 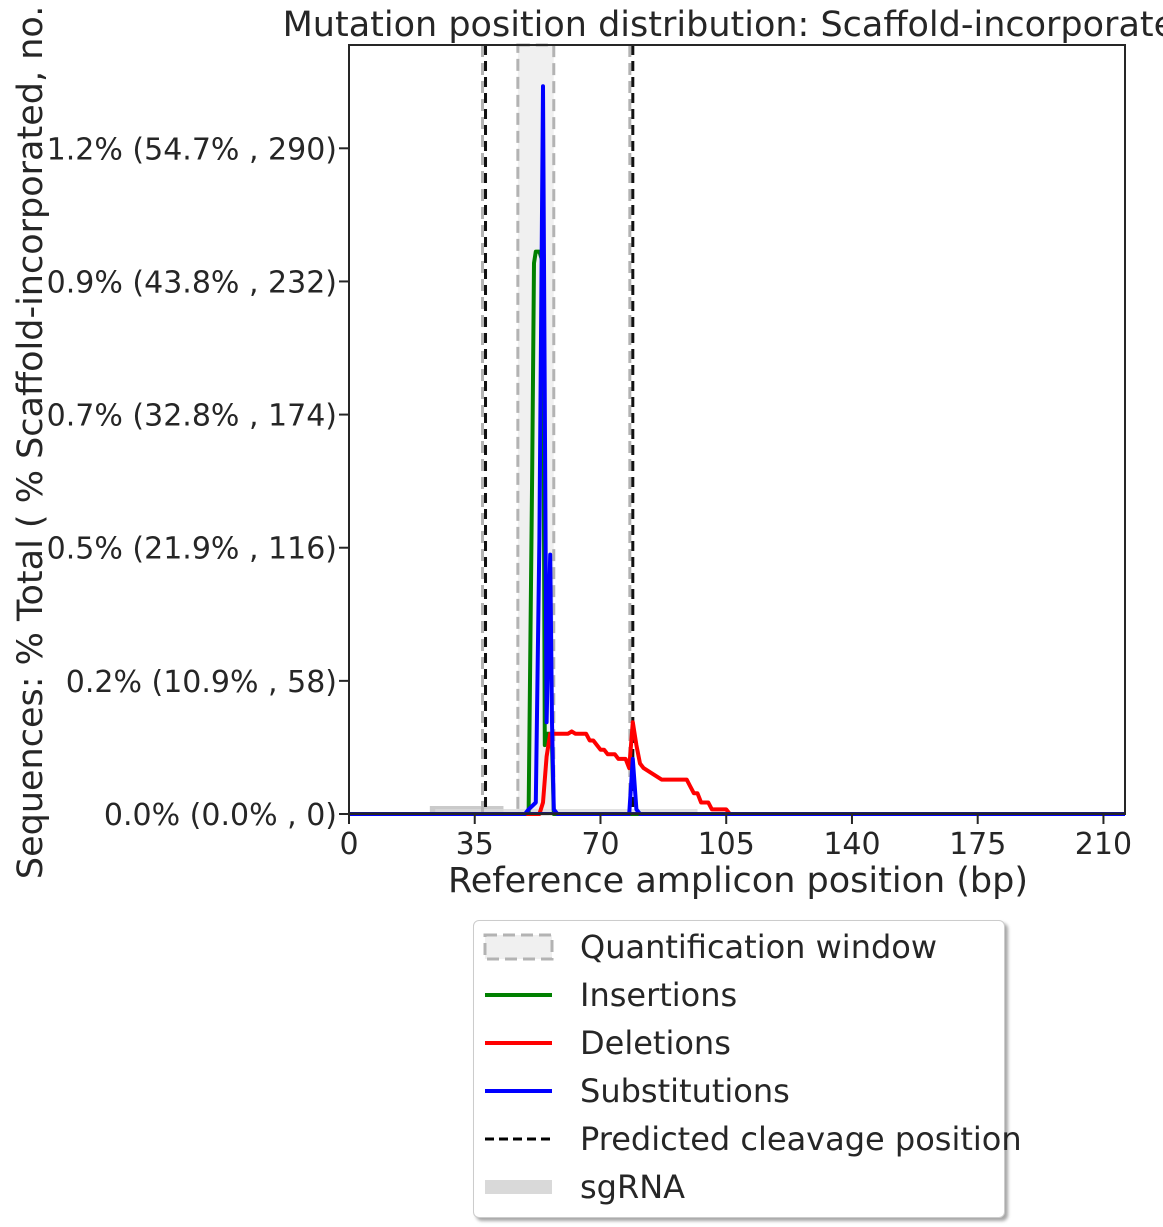 I want to click on chart-legend, so click(x=739, y=1069).